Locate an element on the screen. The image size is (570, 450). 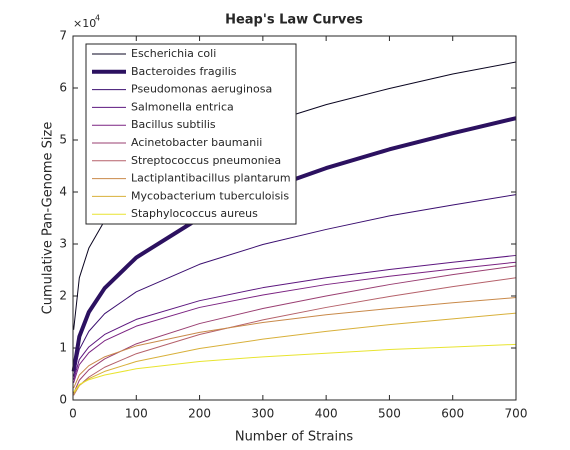
x-tick-label: 500 is located at coordinates (389, 414).